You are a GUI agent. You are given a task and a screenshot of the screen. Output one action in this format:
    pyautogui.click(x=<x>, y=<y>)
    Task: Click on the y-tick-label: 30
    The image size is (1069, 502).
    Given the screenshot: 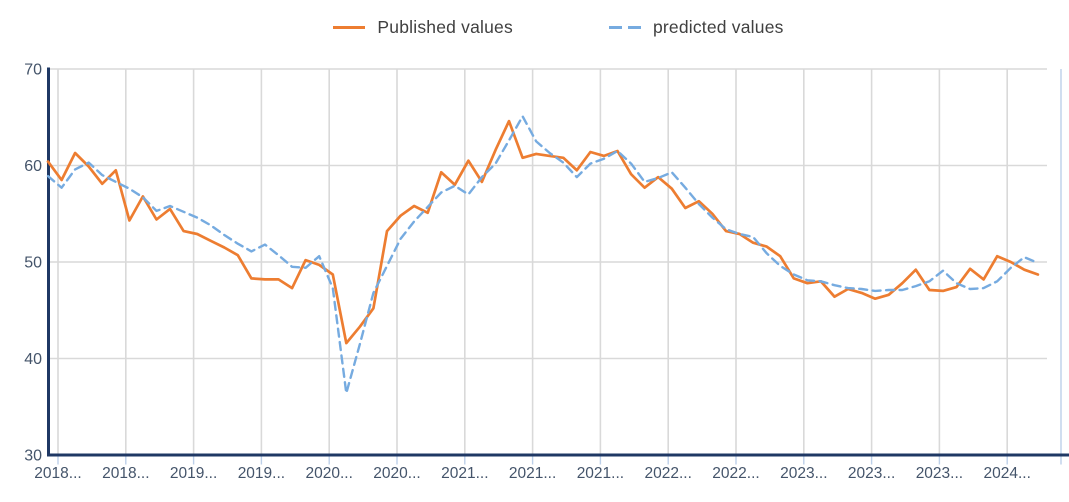 What is the action you would take?
    pyautogui.click(x=33, y=456)
    